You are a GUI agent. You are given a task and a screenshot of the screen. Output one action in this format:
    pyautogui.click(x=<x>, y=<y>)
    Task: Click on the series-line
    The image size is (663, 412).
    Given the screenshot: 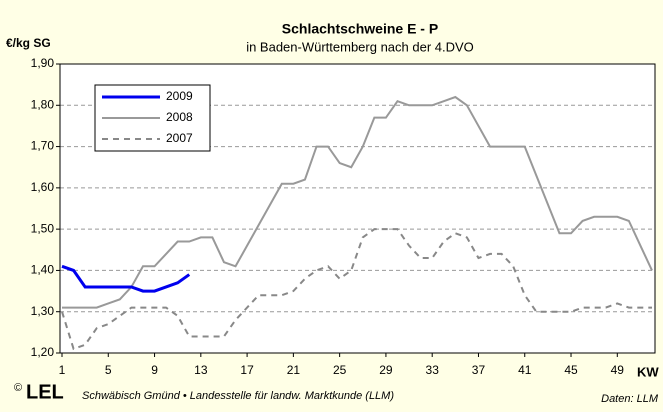 What is the action you would take?
    pyautogui.click(x=126, y=278)
    